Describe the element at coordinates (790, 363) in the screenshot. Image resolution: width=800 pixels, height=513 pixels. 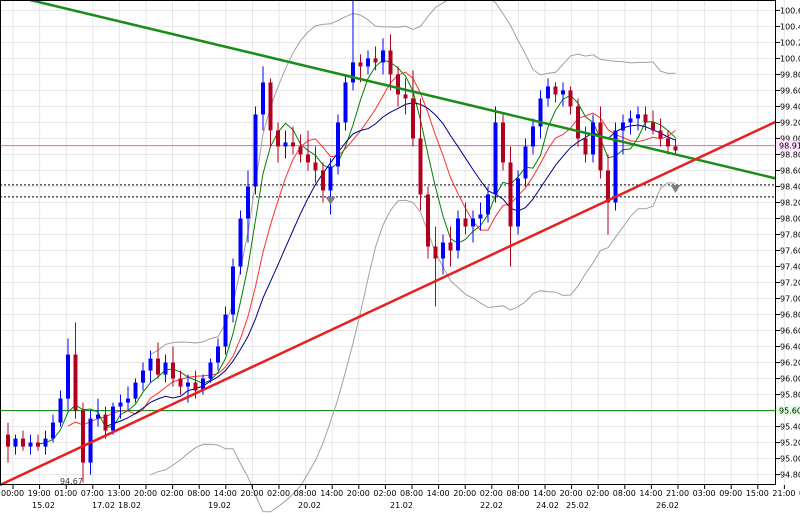
I see `y-tick-label: 96.20` at that location.